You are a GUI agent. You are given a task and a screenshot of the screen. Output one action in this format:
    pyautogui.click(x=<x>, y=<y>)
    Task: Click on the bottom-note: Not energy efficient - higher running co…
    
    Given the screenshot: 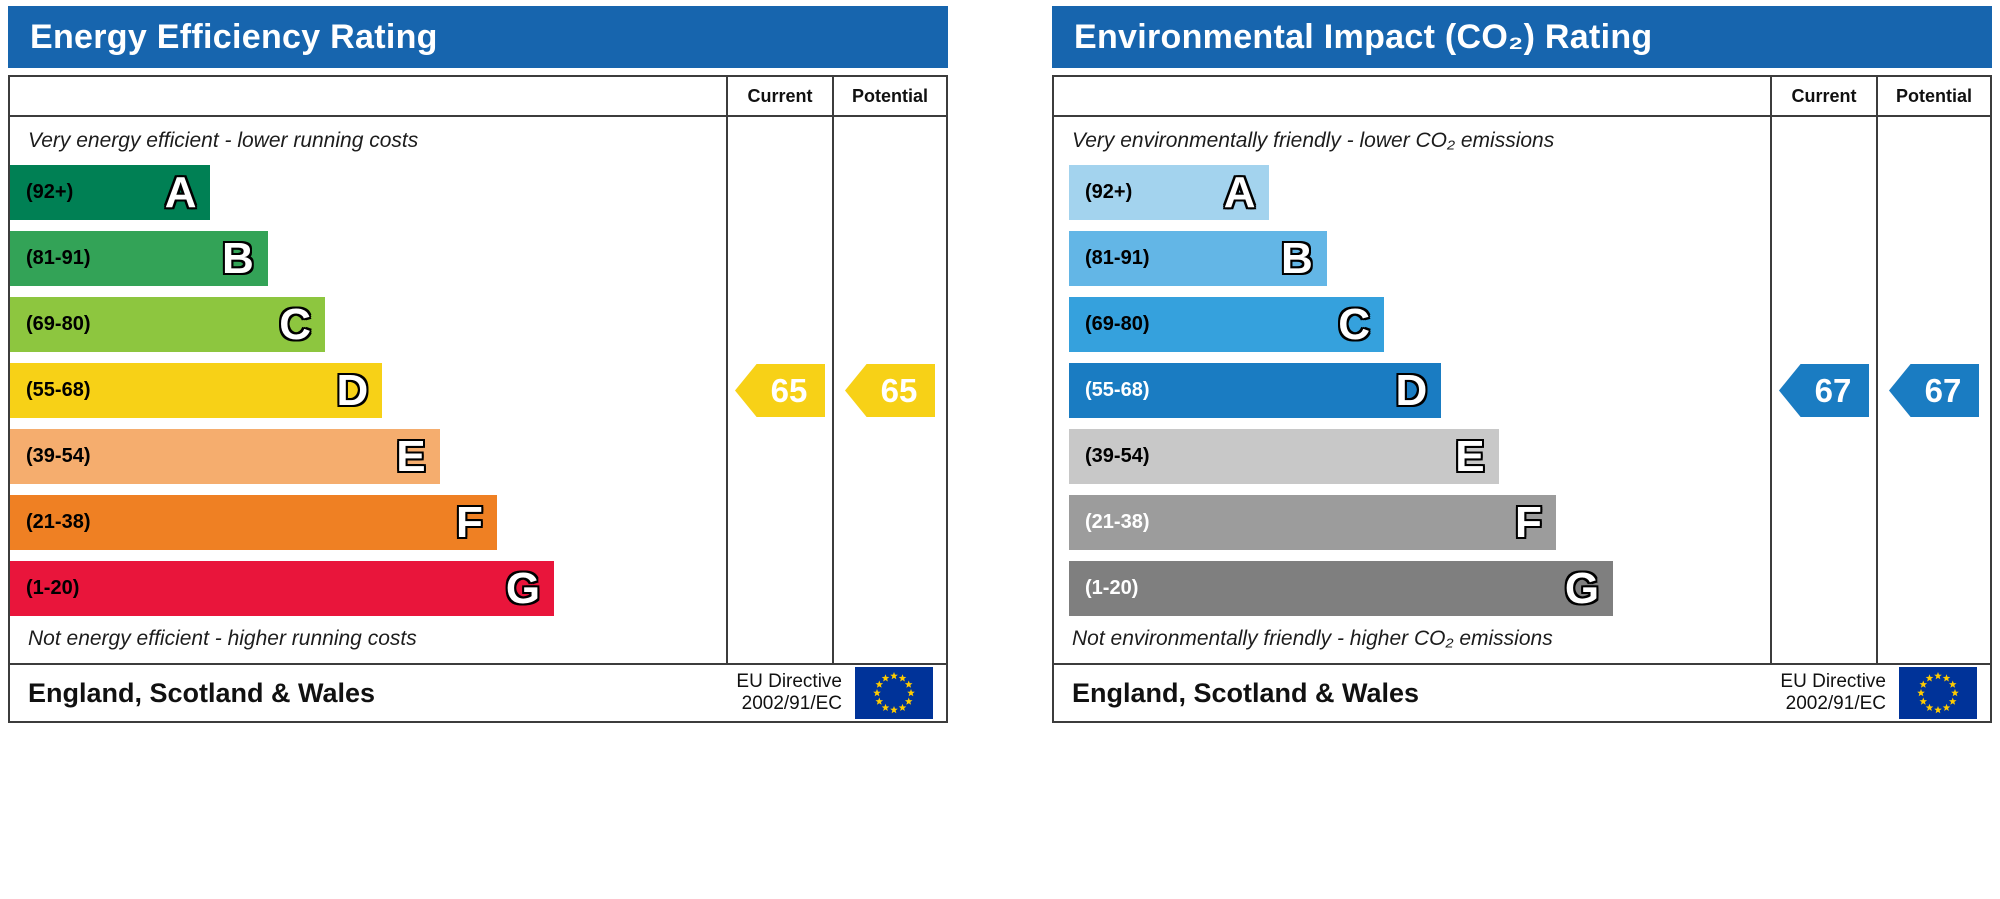 What is the action you would take?
    pyautogui.click(x=222, y=638)
    